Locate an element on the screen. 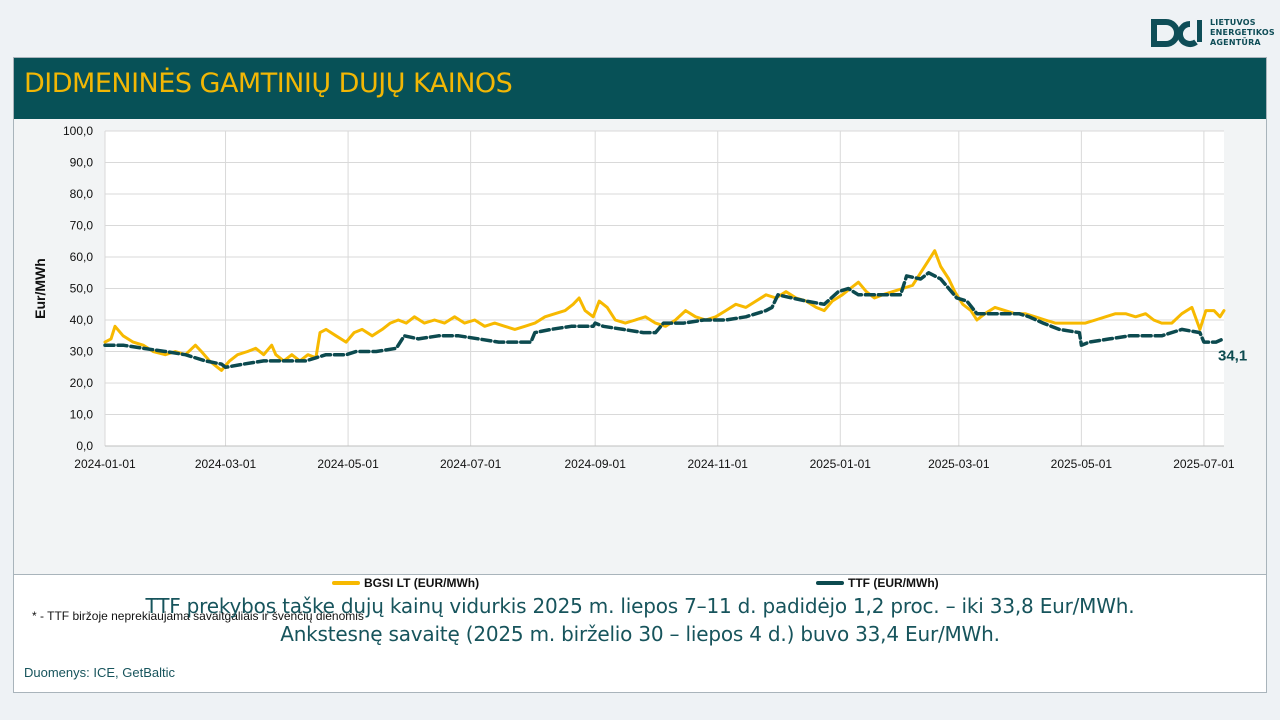 The height and width of the screenshot is (720, 1280). page-title: DIDMENINĖS GAMTINIŲ DUJŲ KAINOS is located at coordinates (268, 83).